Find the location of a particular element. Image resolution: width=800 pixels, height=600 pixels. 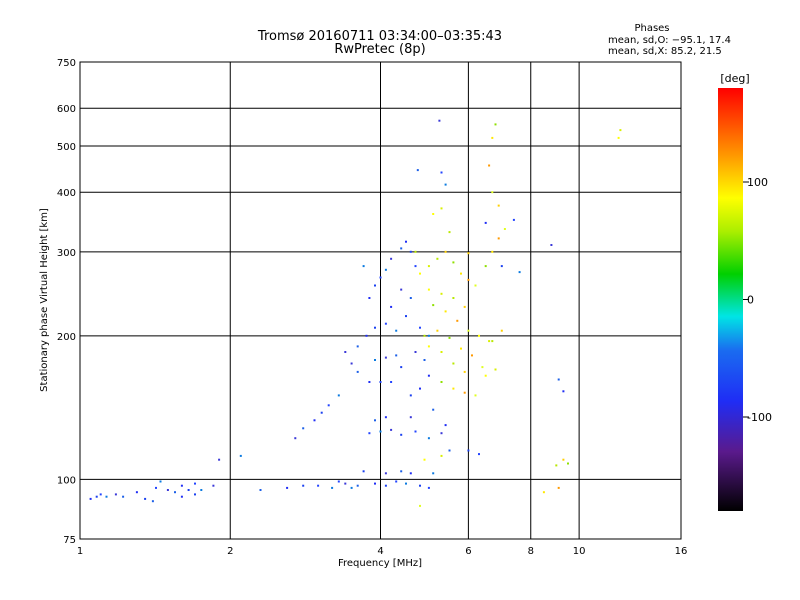

x-tick-label: 2 is located at coordinates (230, 551).